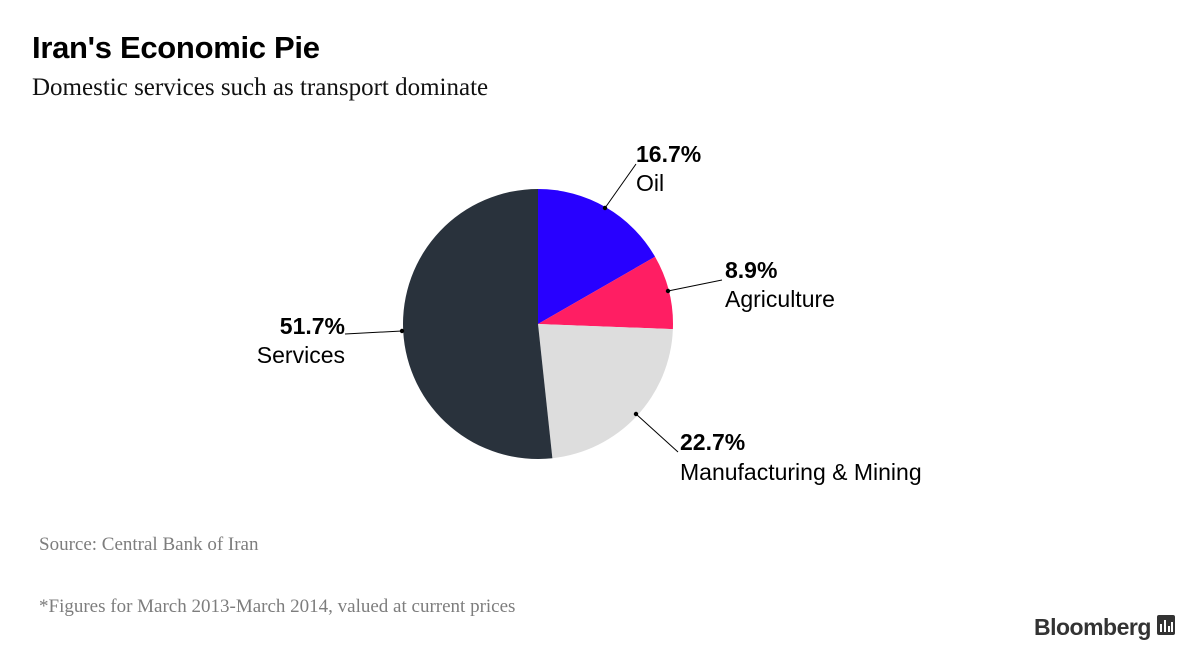 Image resolution: width=1200 pixels, height=664 pixels. I want to click on leader-line-oil, so click(620, 186).